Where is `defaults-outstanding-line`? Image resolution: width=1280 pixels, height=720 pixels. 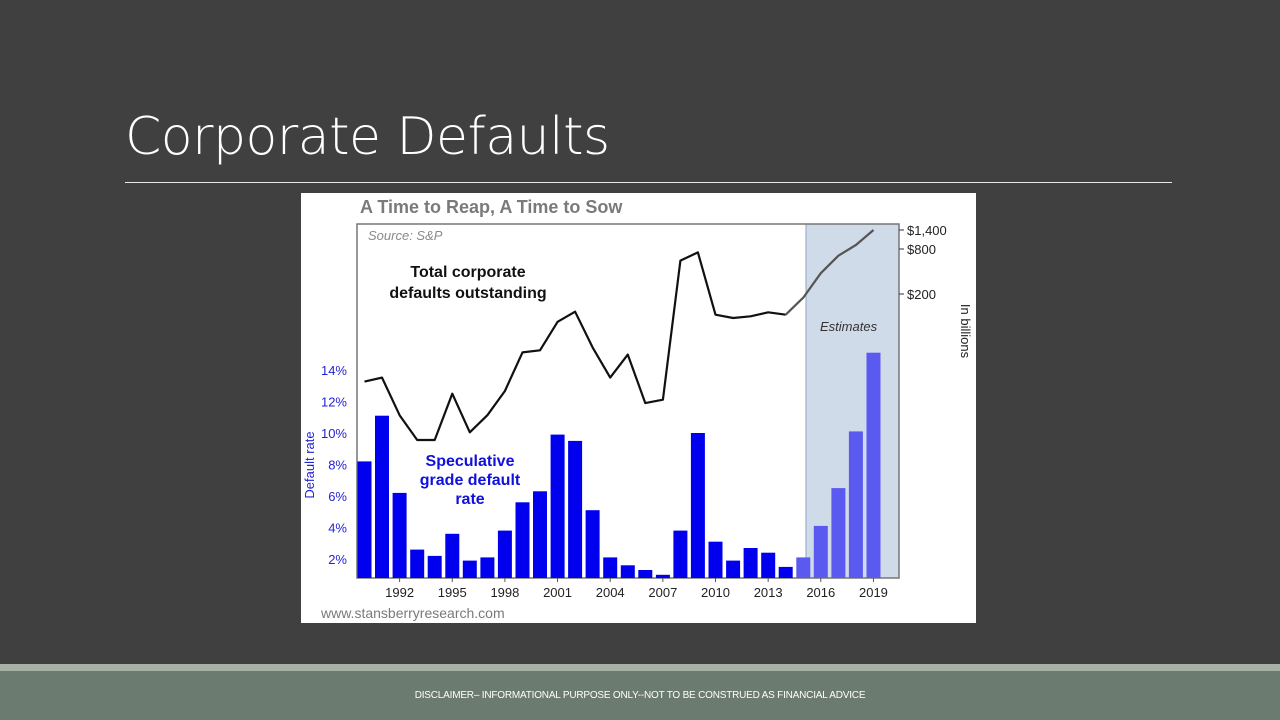 defaults-outstanding-line is located at coordinates (575, 346).